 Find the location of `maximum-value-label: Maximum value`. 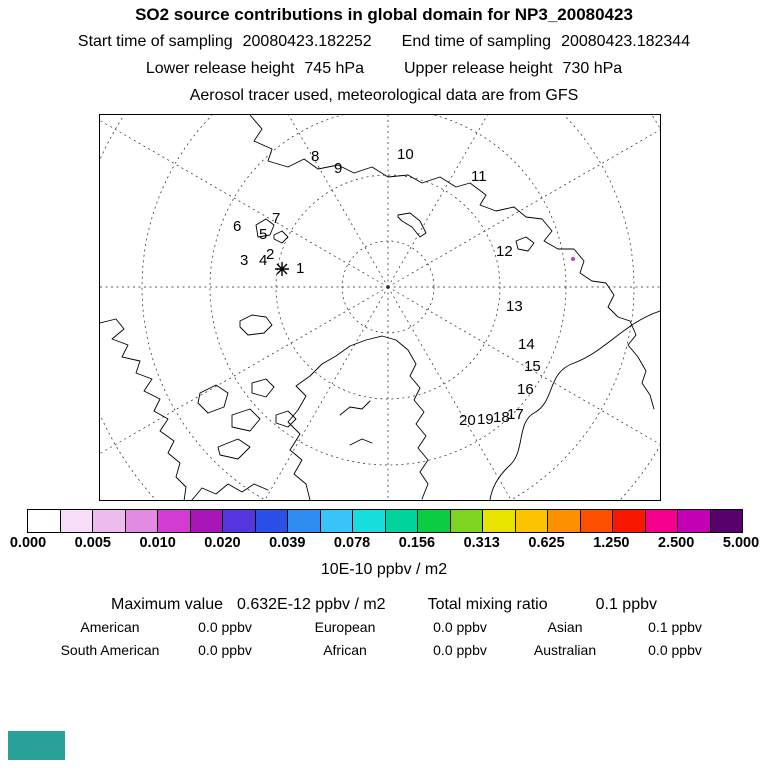

maximum-value-label: Maximum value is located at coordinates (167, 604).